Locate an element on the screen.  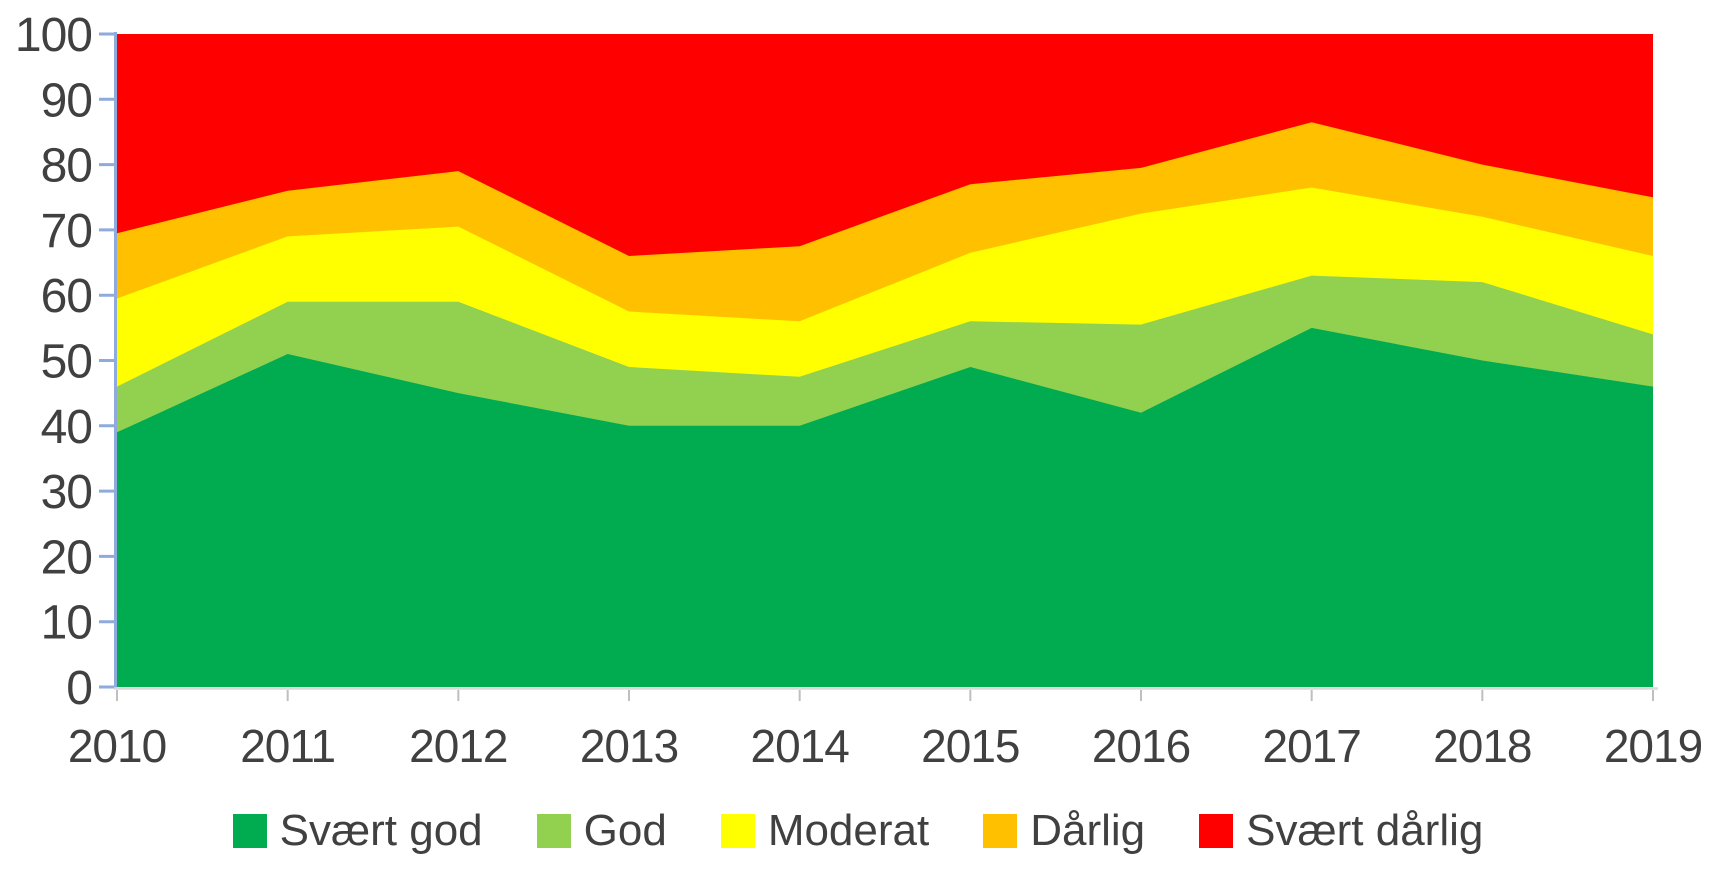
x-tick-label-2014: 2014 is located at coordinates (799, 746).